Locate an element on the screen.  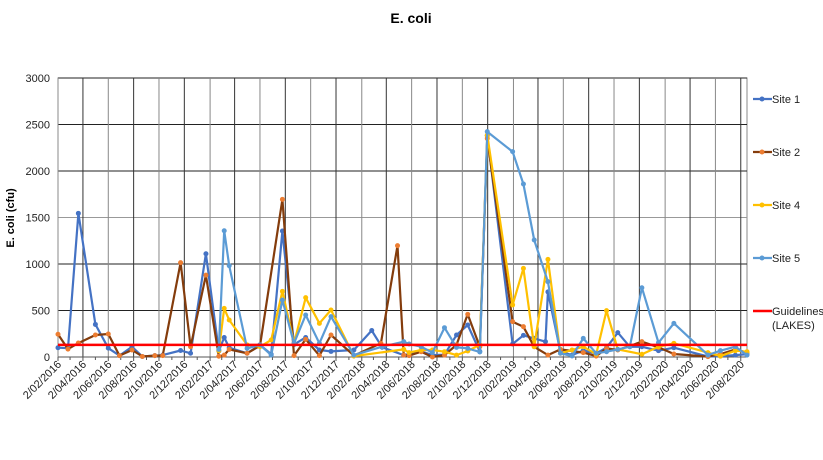
y-tick-label: 3000 is located at coordinates (38, 79).